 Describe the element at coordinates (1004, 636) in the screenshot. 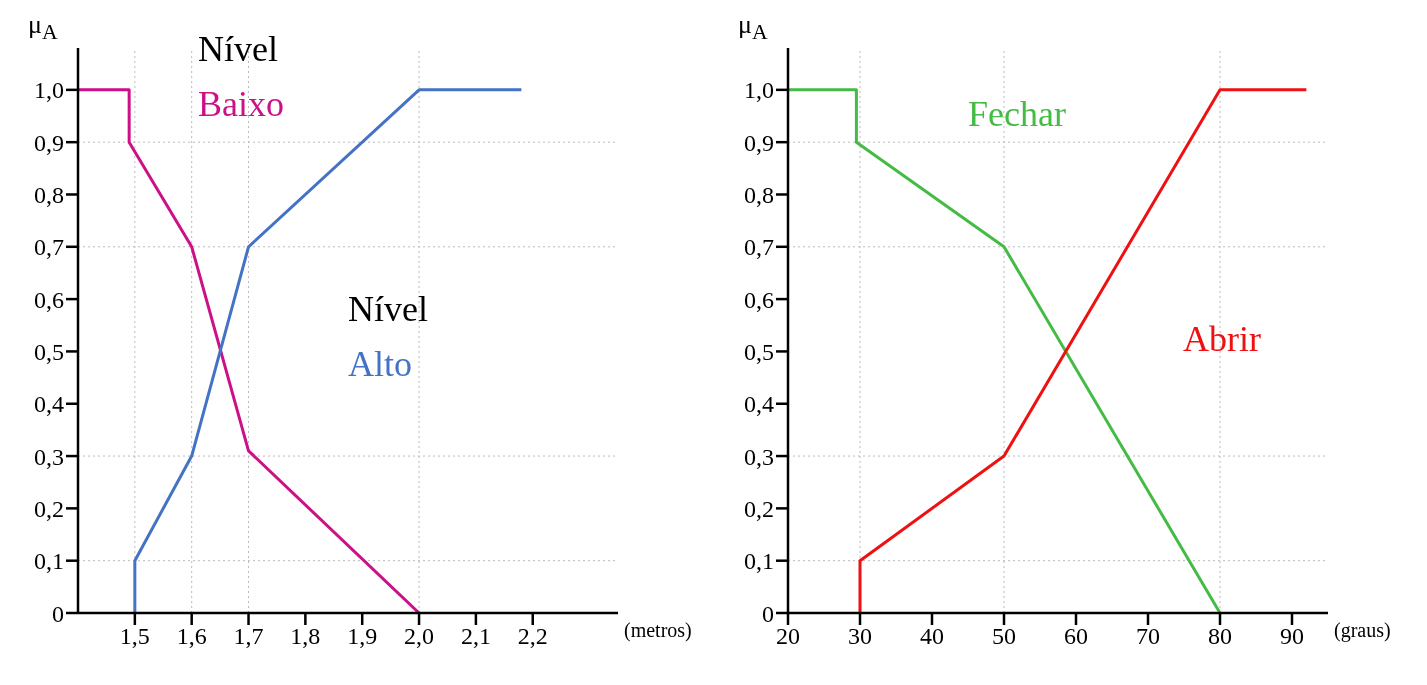

I see `x-tick-label: 50` at that location.